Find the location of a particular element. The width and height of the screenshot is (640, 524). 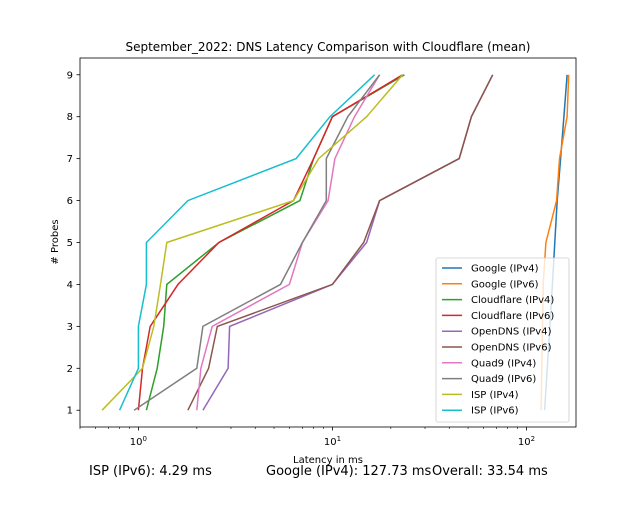

summary-google-ipv4: Google (IPv4): 127.73 ms is located at coordinates (349, 471).